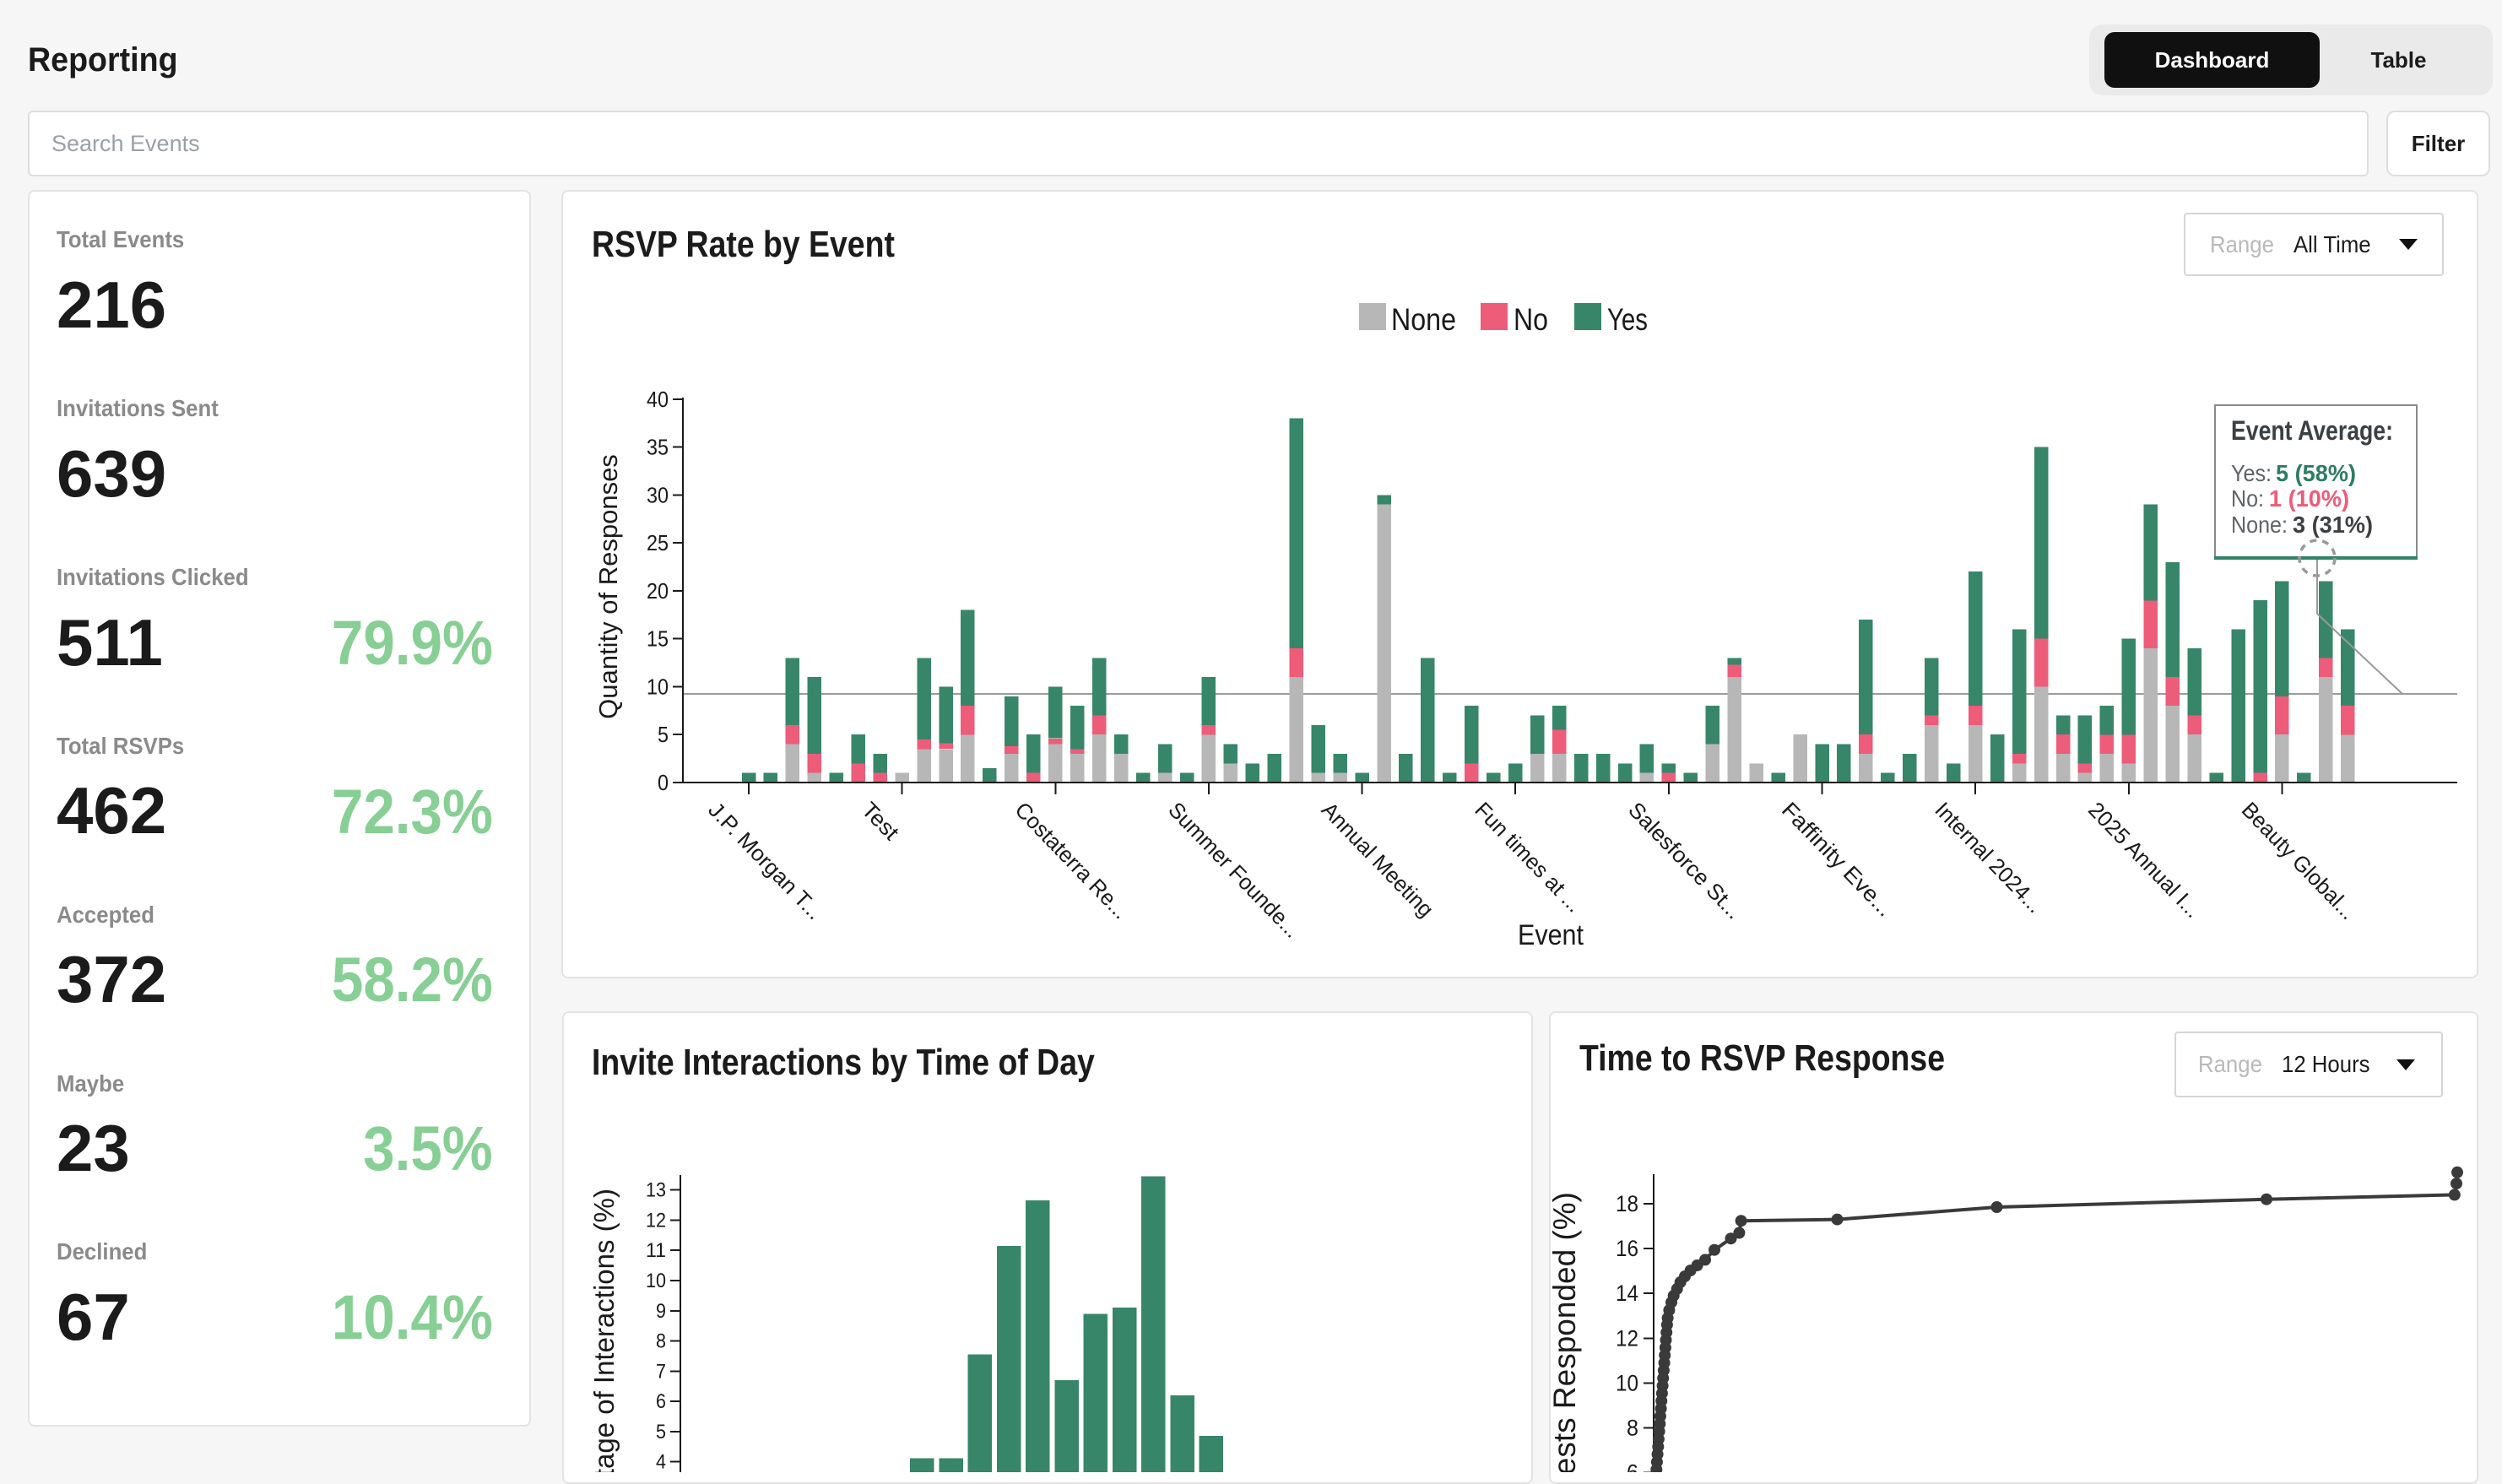  I want to click on svg-text: 5 (58%), so click(2316, 473).